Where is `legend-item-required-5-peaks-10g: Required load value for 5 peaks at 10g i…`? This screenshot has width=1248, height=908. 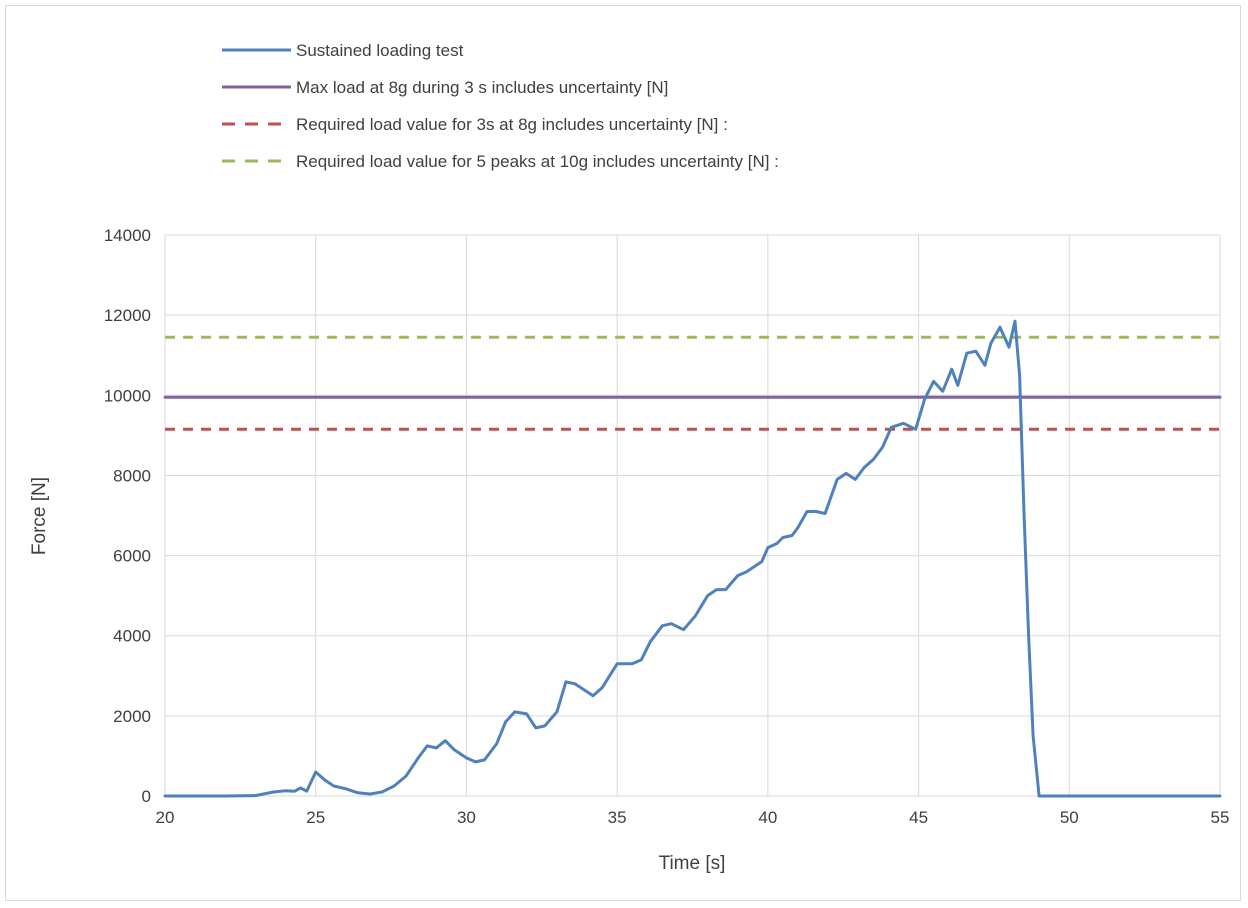
legend-item-required-5-peaks-10g: Required load value for 5 peaks at 10g i… is located at coordinates (500, 161).